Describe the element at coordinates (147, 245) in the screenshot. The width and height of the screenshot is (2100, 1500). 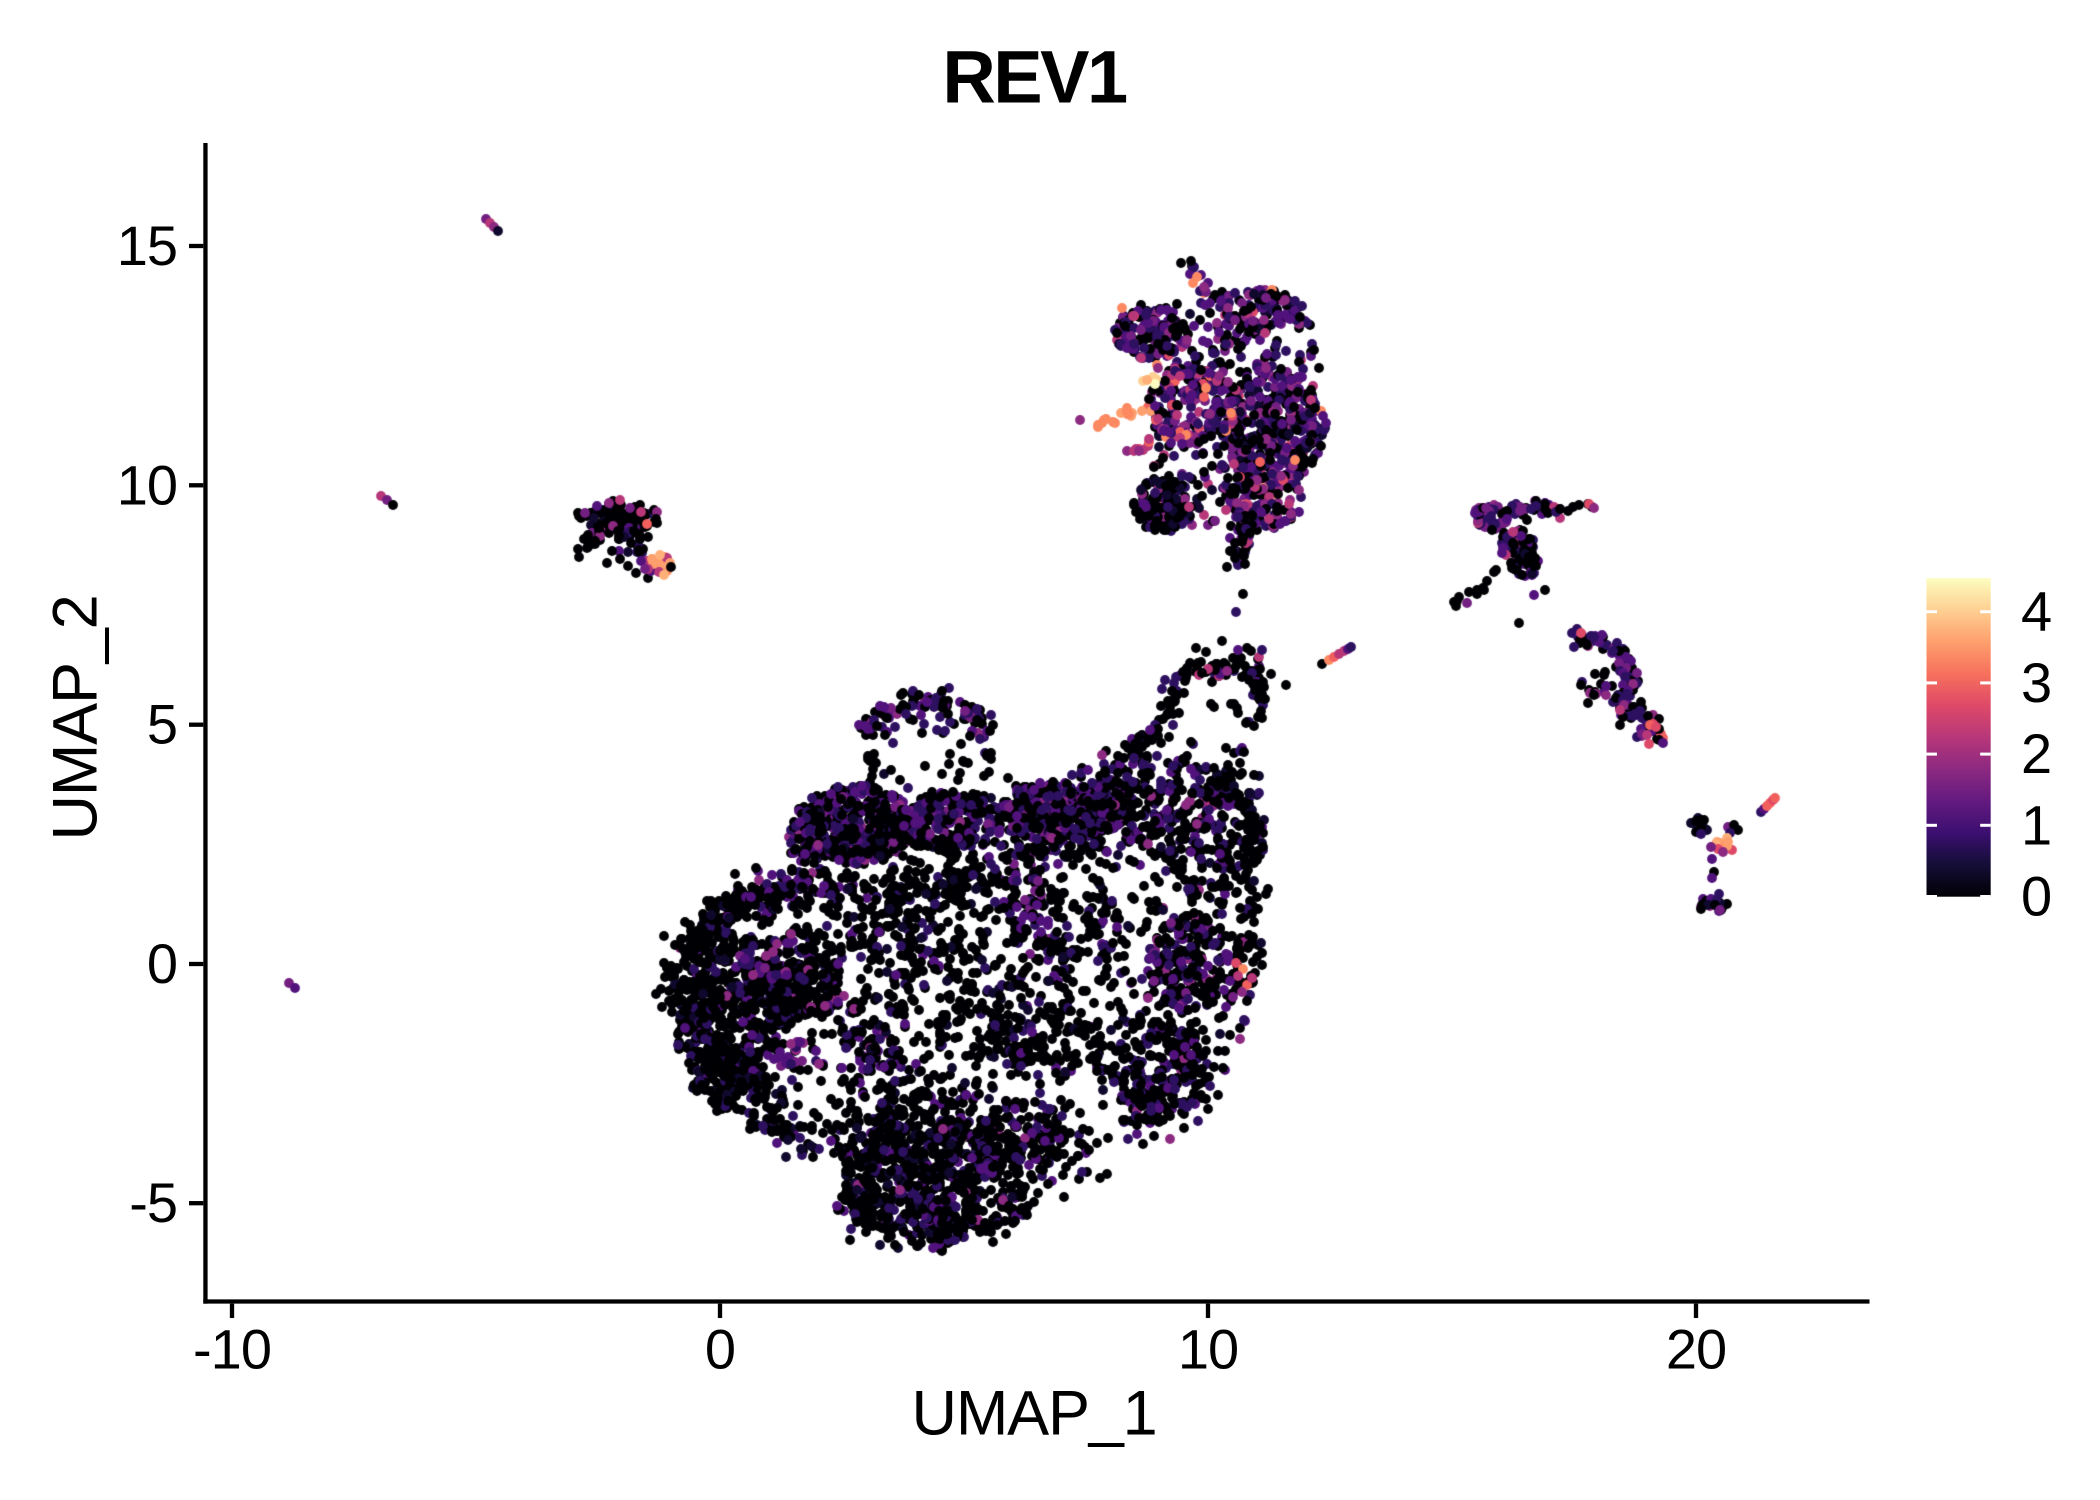
I see `svg-text: 15` at that location.